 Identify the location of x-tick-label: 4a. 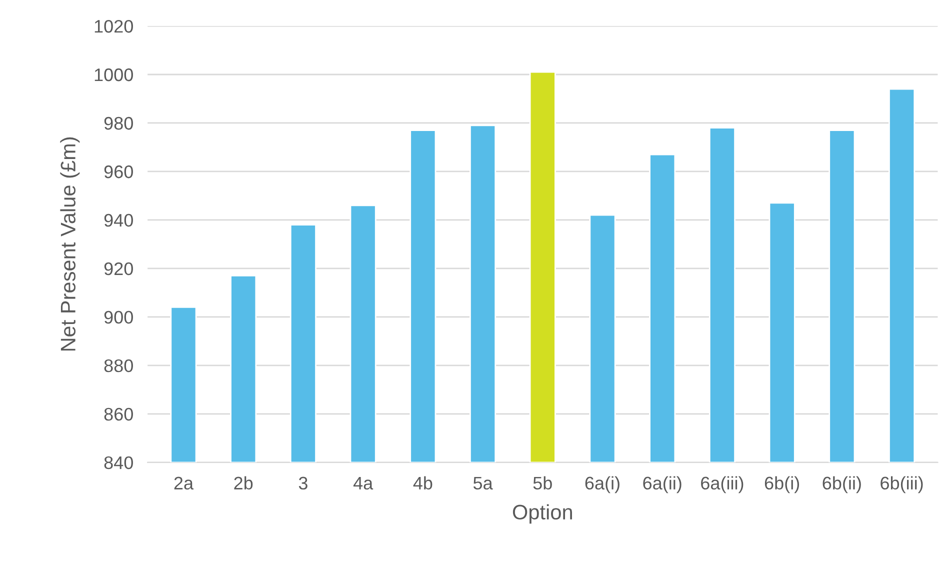
(363, 483).